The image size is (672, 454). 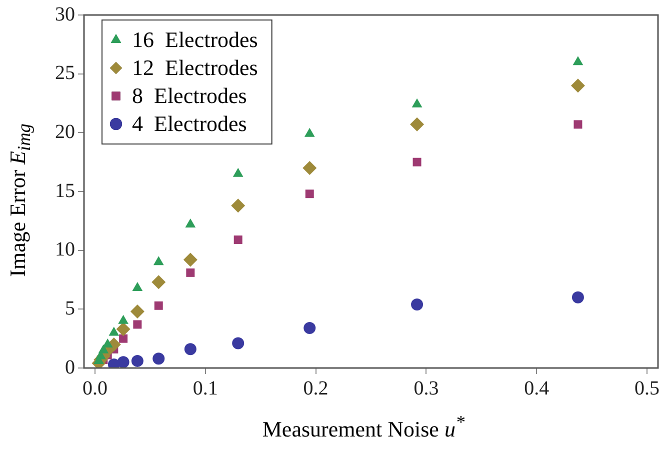 What do you see at coordinates (65, 131) in the screenshot?
I see `y-tick-label: 20` at bounding box center [65, 131].